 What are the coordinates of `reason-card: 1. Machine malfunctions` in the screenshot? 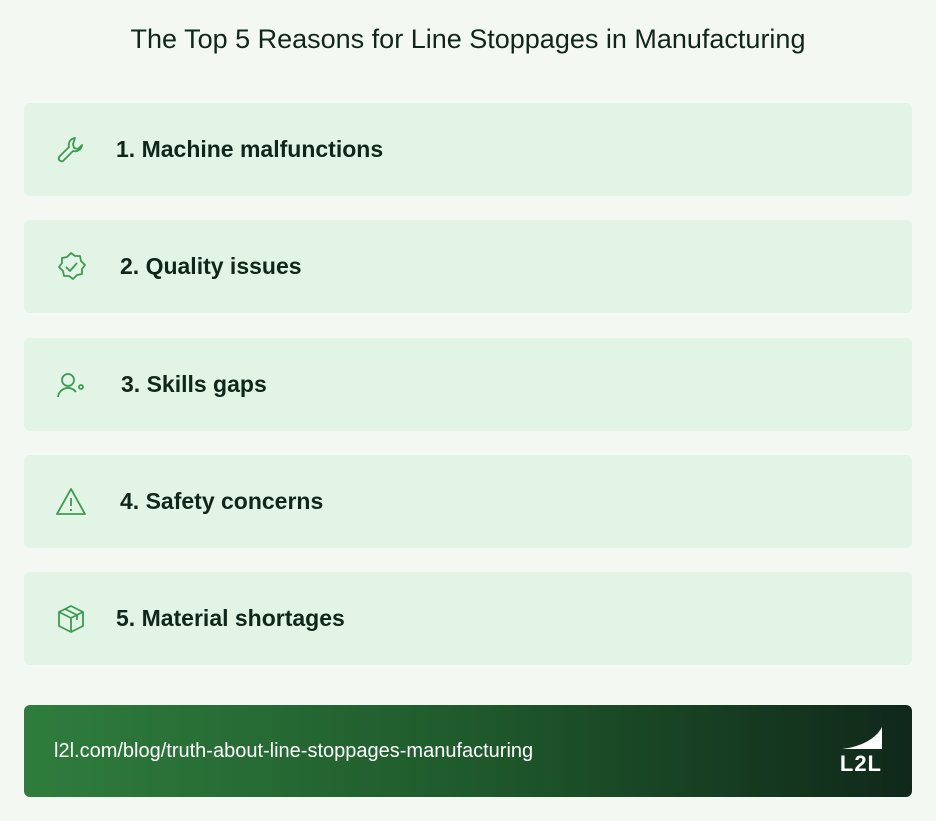 It's located at (468, 149).